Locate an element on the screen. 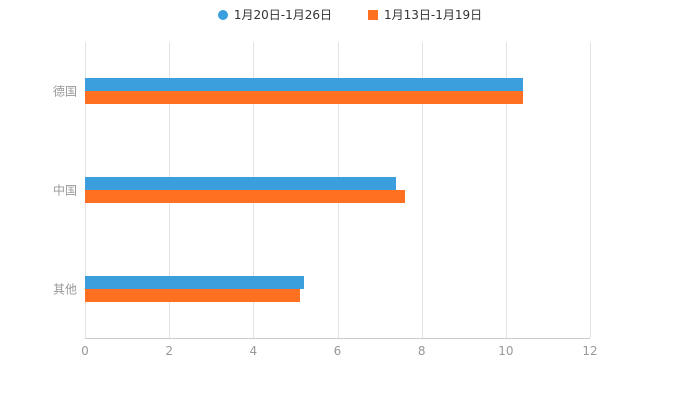 Image resolution: width=700 pixels, height=400 pixels. x-axis-line is located at coordinates (337, 338).